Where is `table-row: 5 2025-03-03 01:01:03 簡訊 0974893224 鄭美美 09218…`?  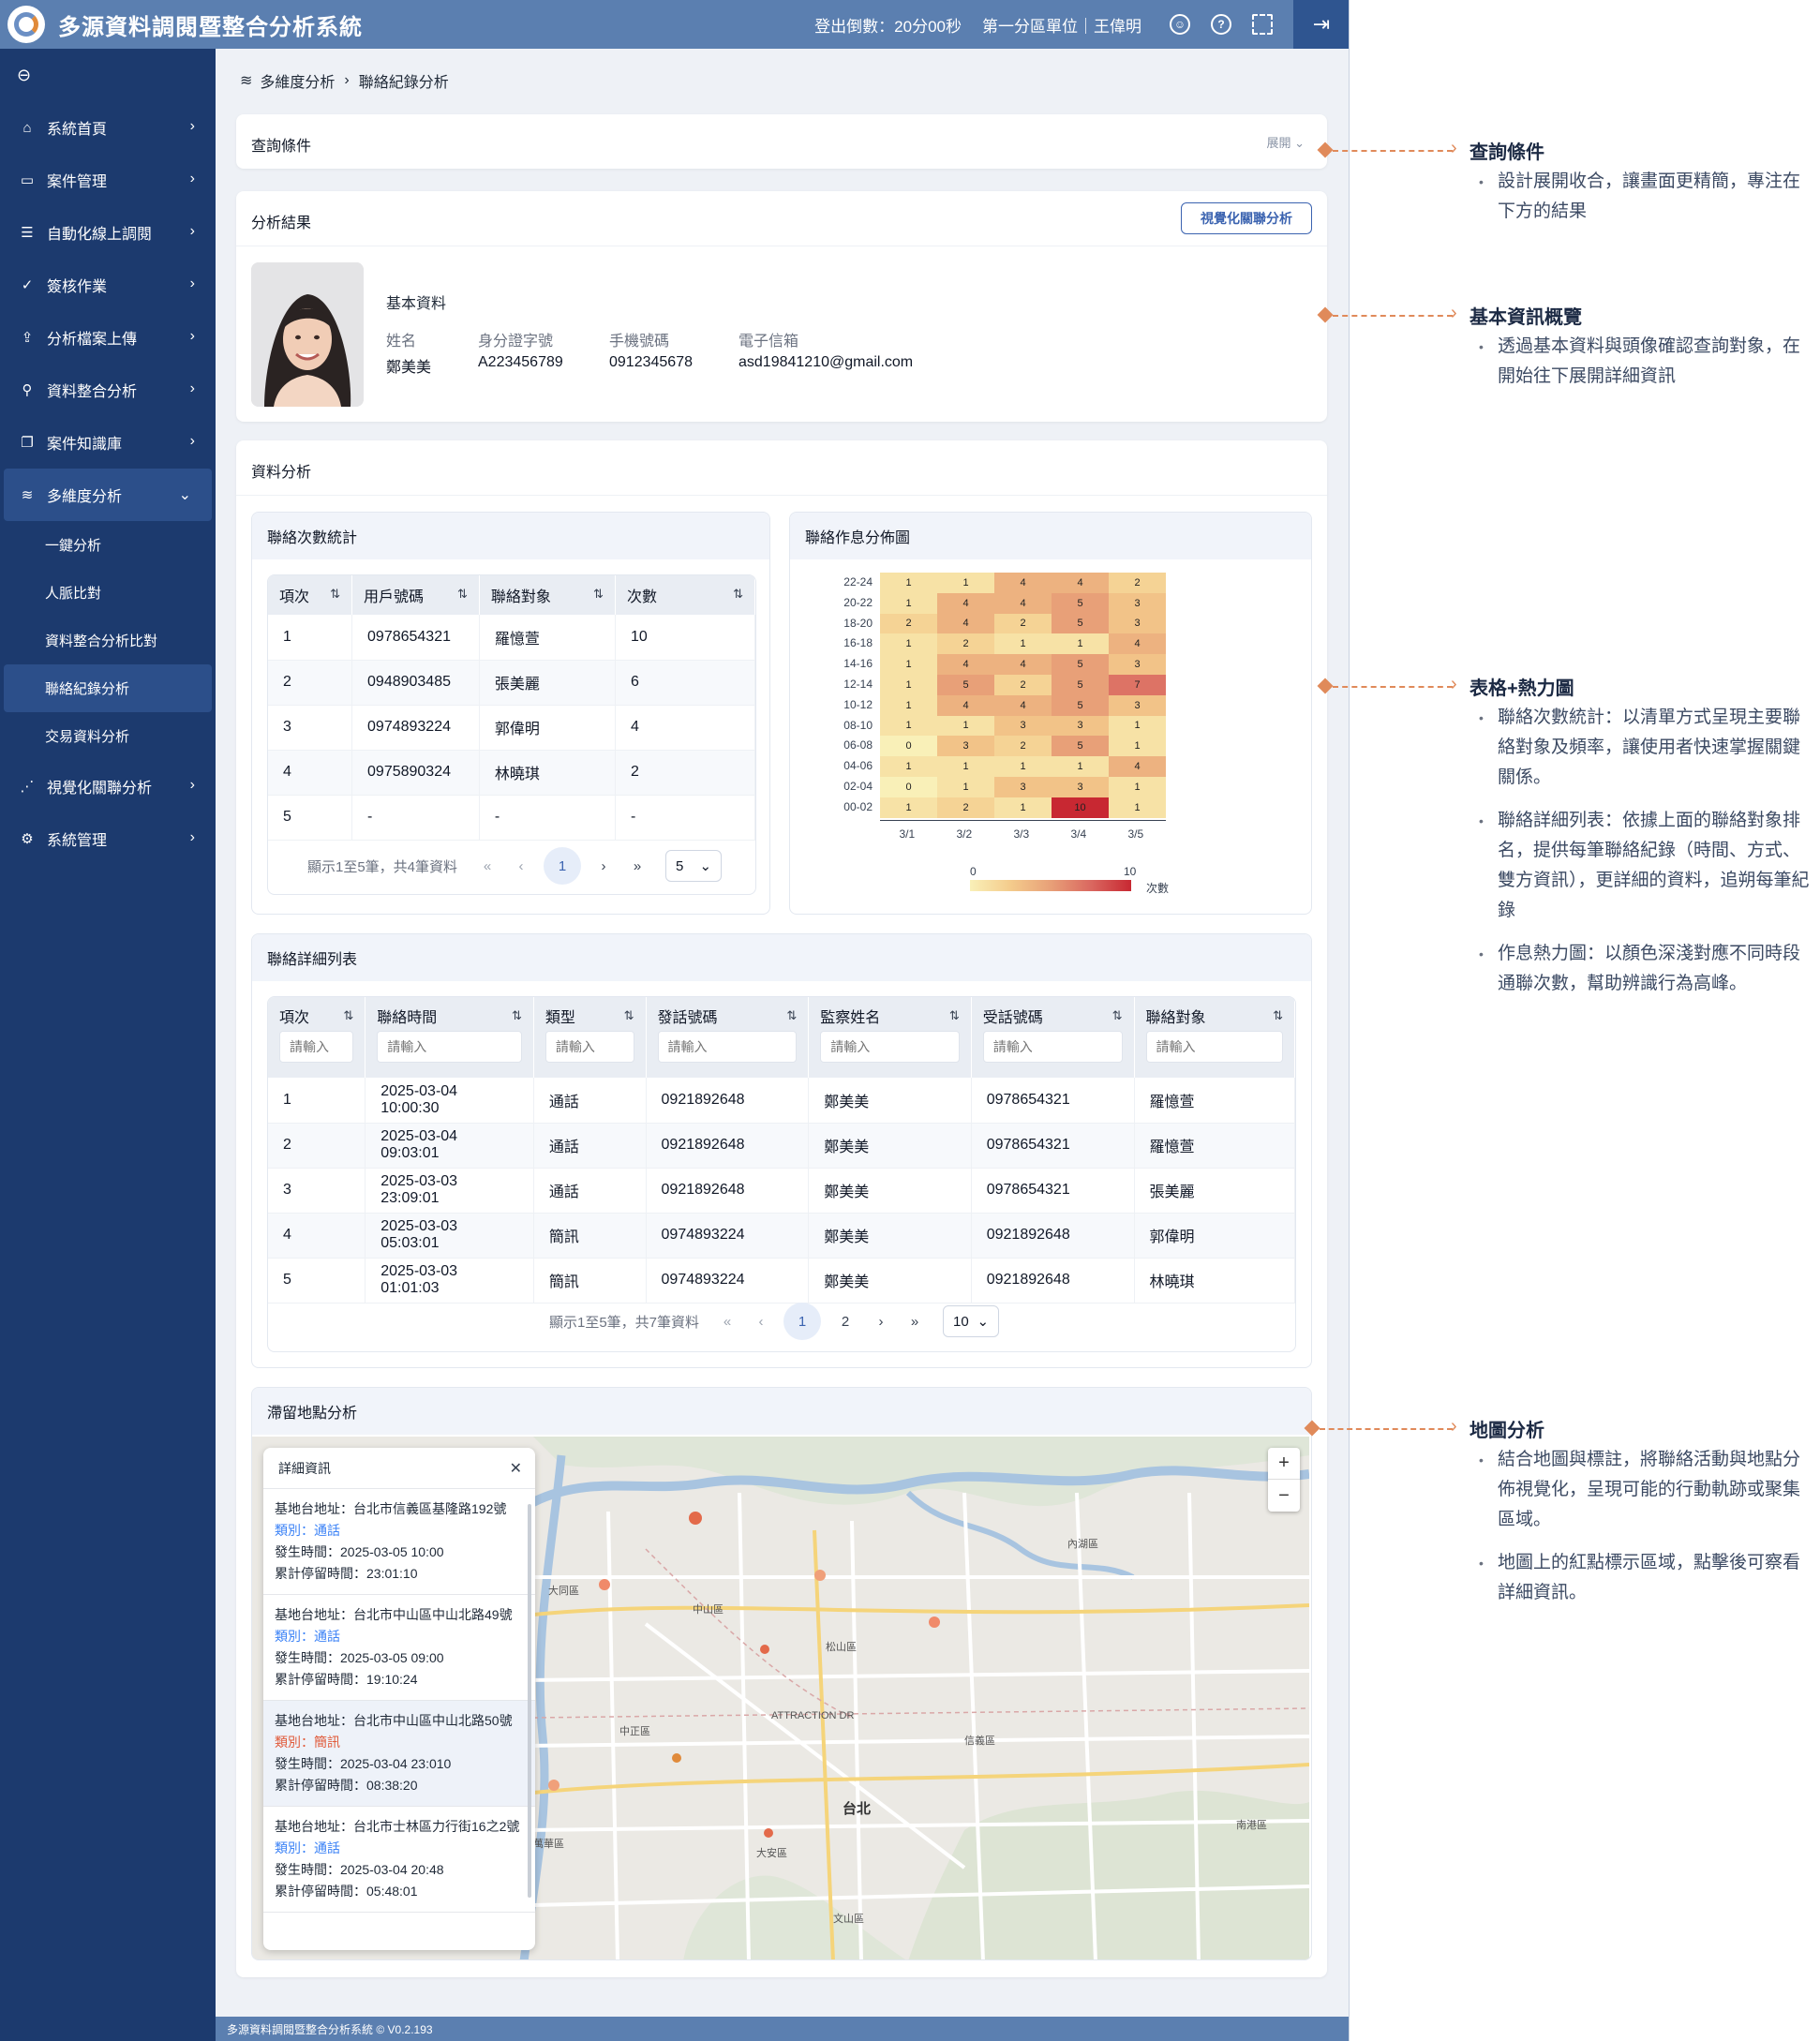
table-row: 5 2025-03-03 01:01:03 簡訊 0974893224 鄭美美 09218… is located at coordinates (781, 1281).